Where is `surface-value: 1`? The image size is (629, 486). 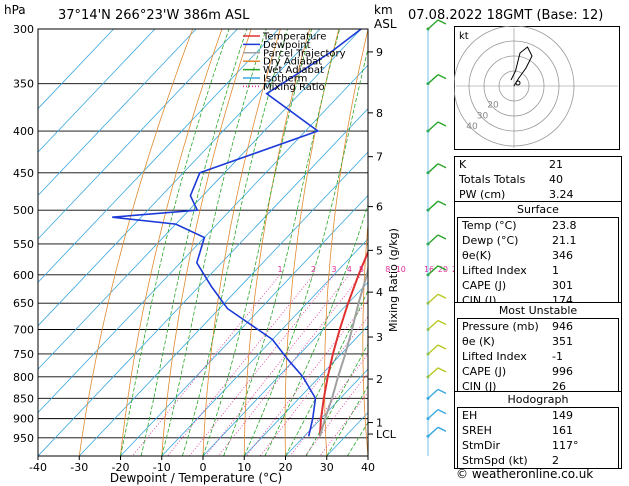 surface-value: 1 is located at coordinates (555, 270).